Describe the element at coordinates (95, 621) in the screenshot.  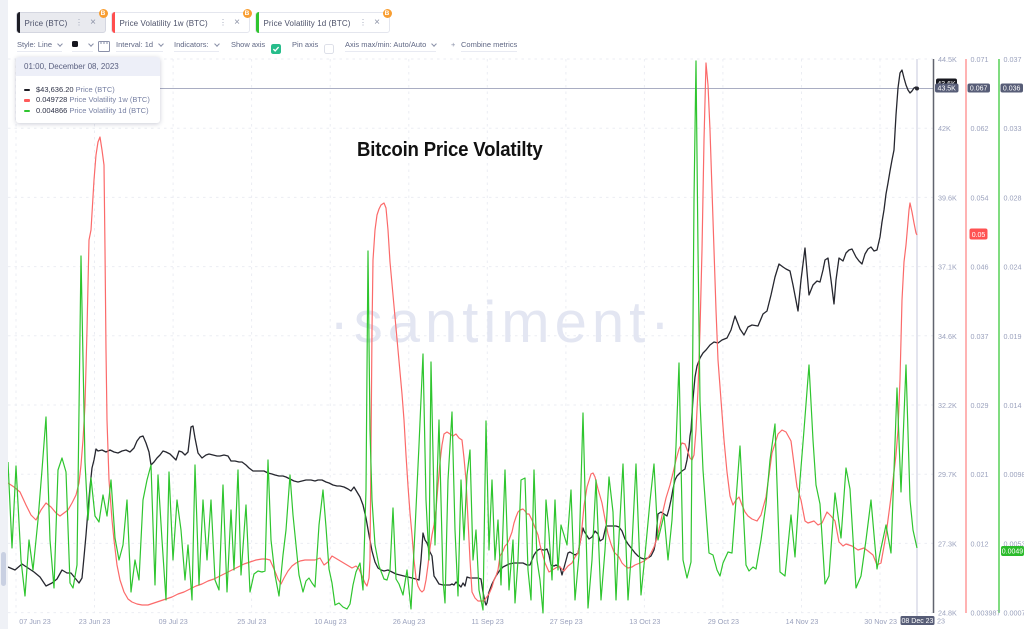
I see `svg-text: 23 Jun 23` at that location.